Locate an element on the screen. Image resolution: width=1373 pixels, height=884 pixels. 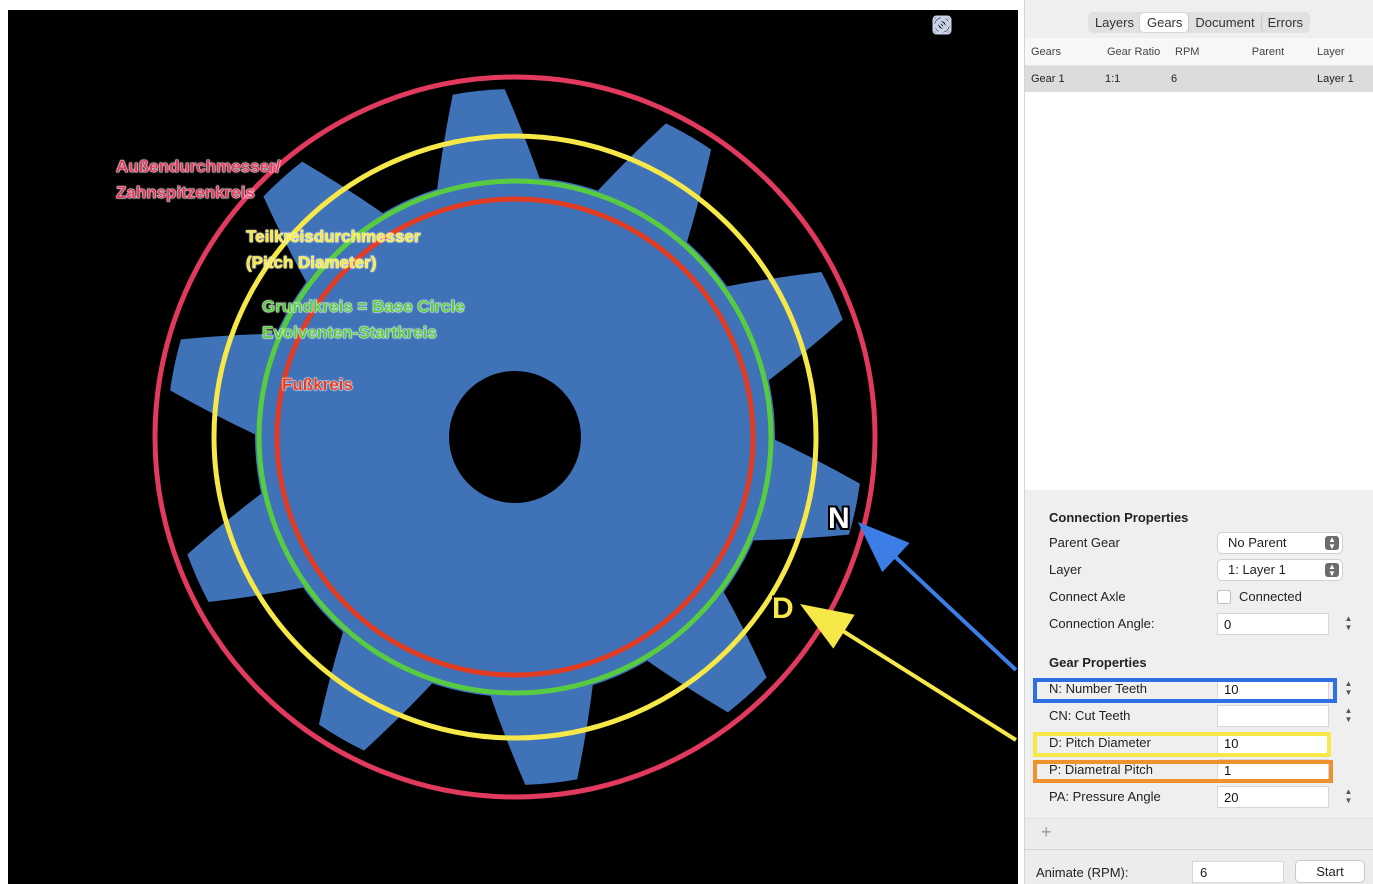
cut-teeth-label: CN: Cut Teeth is located at coordinates (1090, 715).